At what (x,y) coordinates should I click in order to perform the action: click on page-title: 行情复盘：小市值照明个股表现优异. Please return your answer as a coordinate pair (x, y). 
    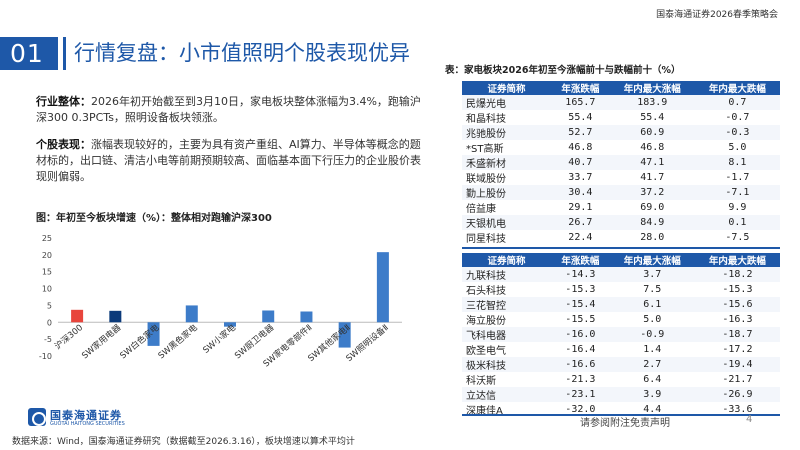
    Looking at the image, I should click on (242, 53).